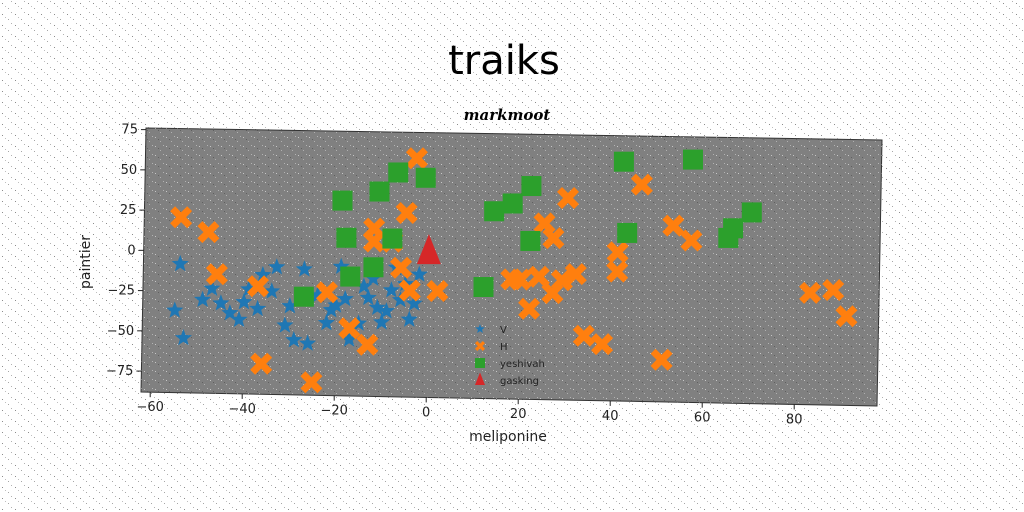  What do you see at coordinates (120, 291) in the screenshot?
I see `y-tick-label: −25` at bounding box center [120, 291].